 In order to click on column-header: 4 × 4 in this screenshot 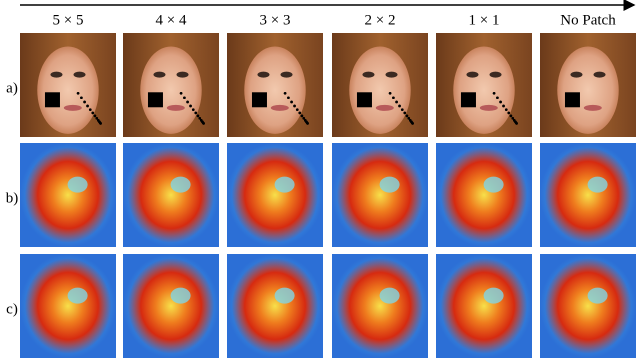, I will do `click(171, 20)`.